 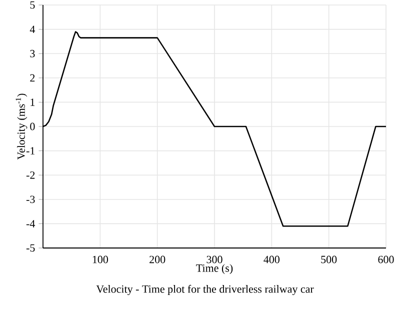 What do you see at coordinates (32, 54) in the screenshot?
I see `y-tick-label: 3` at bounding box center [32, 54].